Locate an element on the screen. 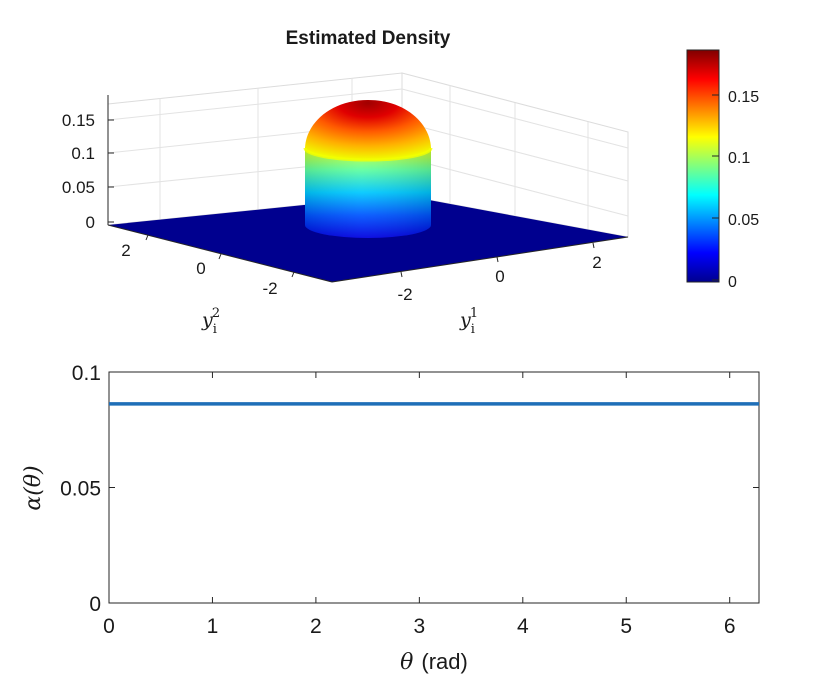 The image size is (839, 677). x-tick-label: 3 is located at coordinates (420, 626).